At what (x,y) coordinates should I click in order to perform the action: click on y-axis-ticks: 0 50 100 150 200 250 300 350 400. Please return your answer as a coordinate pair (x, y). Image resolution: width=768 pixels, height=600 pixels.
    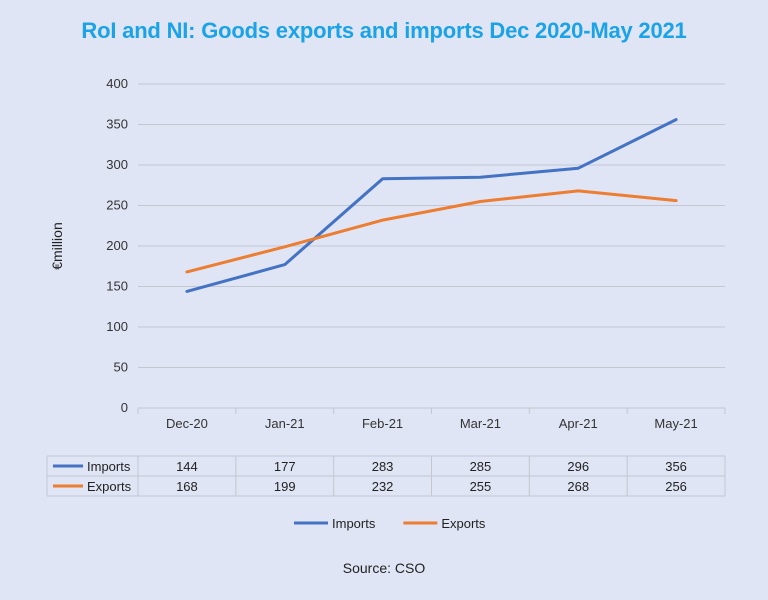
    Looking at the image, I should click on (117, 245).